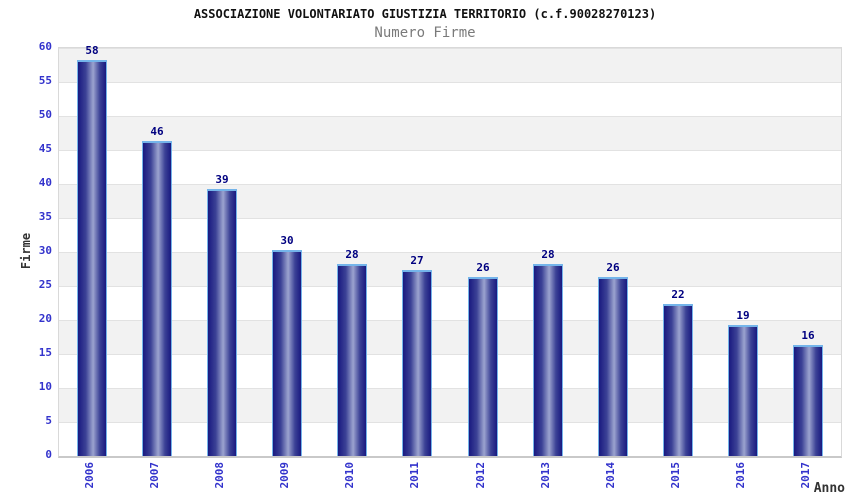  What do you see at coordinates (425, 33) in the screenshot?
I see `chart-subtitle: Numero Firme` at bounding box center [425, 33].